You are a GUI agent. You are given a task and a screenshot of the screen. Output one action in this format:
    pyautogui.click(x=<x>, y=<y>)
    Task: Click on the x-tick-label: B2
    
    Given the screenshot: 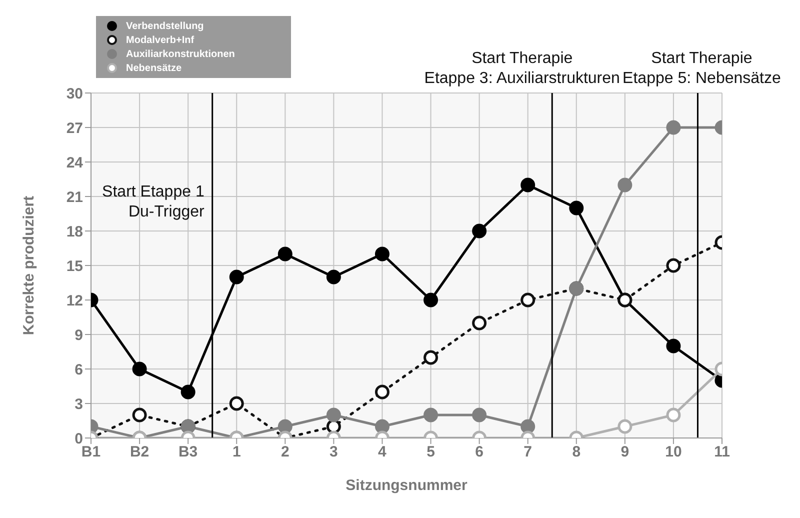 What is the action you would take?
    pyautogui.click(x=140, y=452)
    